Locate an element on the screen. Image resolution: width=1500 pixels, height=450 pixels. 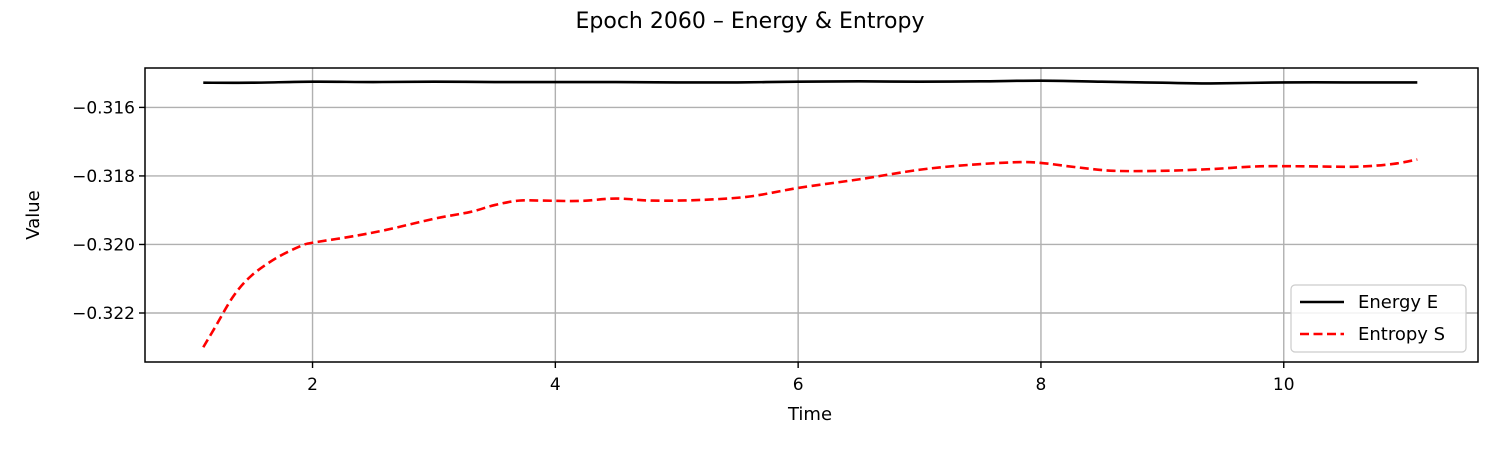
x-tick-label: 2 is located at coordinates (312, 385).